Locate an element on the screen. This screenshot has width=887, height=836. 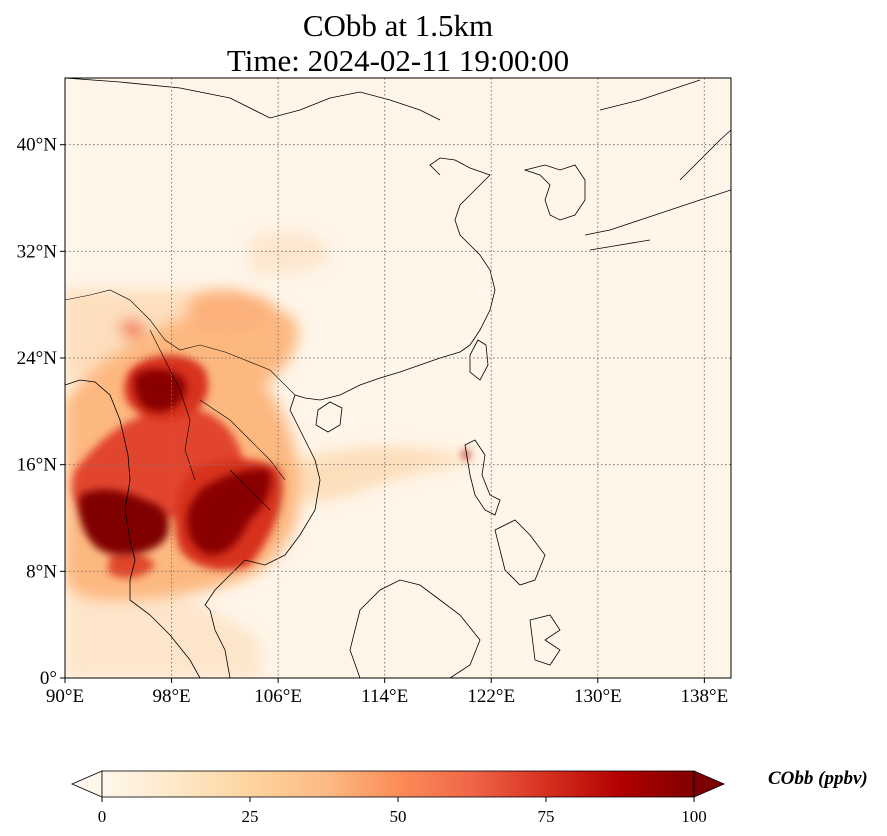
y-axis-ticks: 0° 8°N 16°N 24°N 32°N 40°N is located at coordinates (41, 412).